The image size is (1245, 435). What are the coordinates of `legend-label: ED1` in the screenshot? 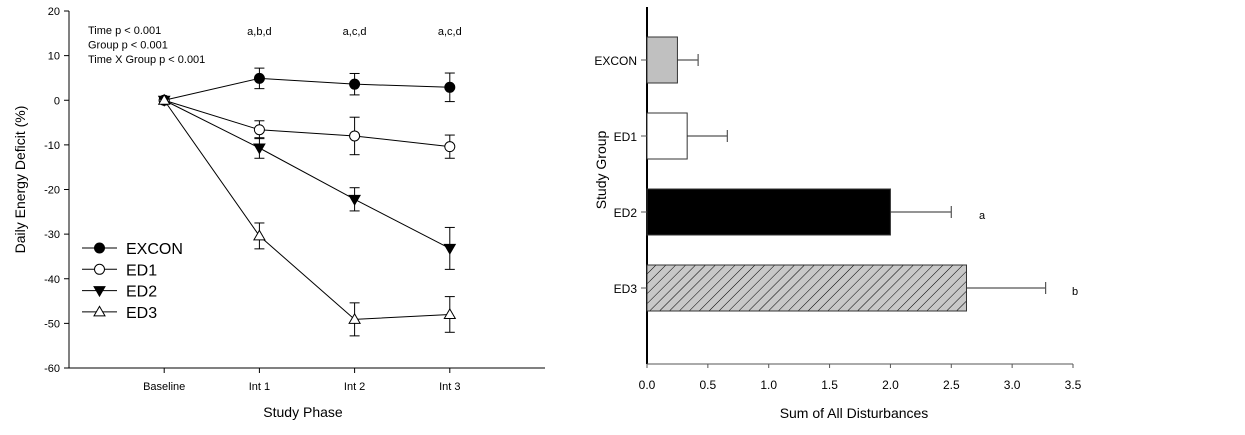 It's located at (141, 270).